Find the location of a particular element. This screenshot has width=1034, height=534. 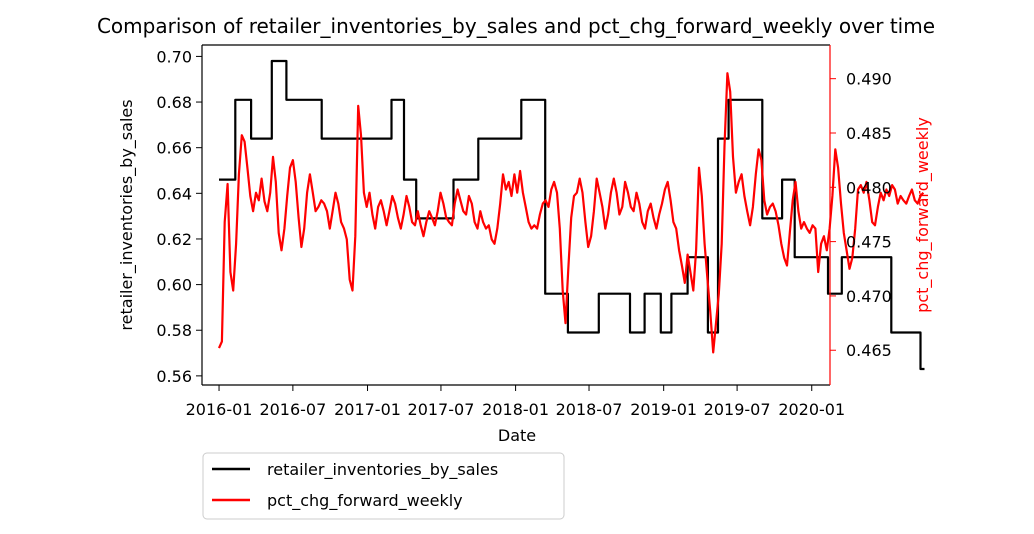

x-tick-label: 2019-07 is located at coordinates (737, 409).